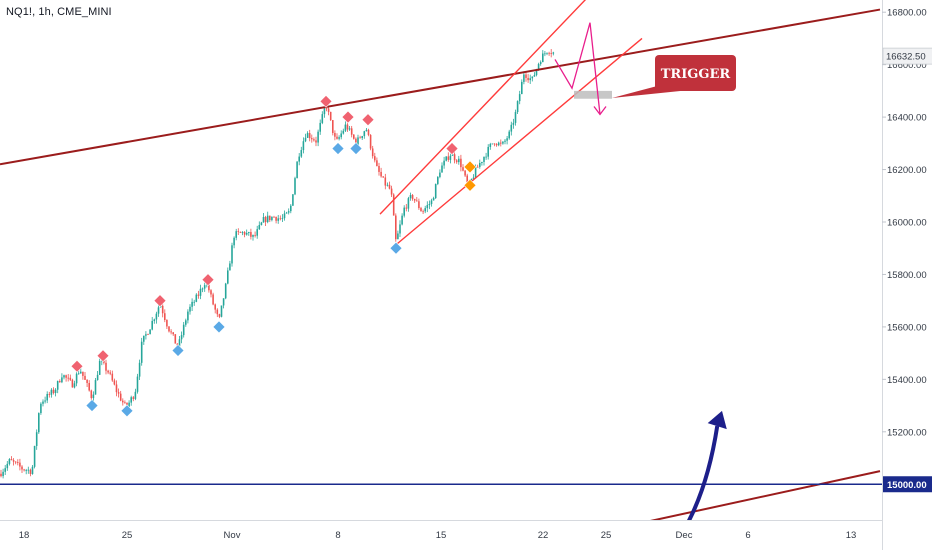 Image resolution: width=932 pixels, height=550 pixels. I want to click on trigger-zone, so click(593, 95).